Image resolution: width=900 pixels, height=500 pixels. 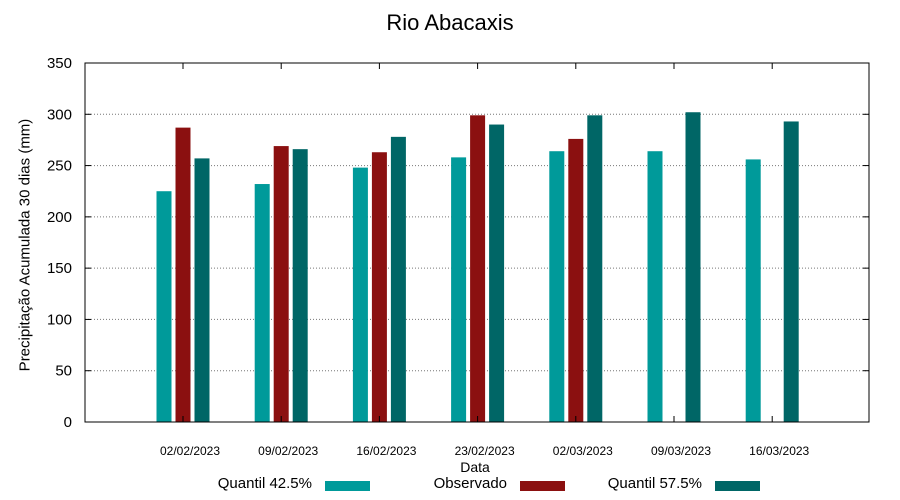 I want to click on legend-label: Observado, so click(x=470, y=483).